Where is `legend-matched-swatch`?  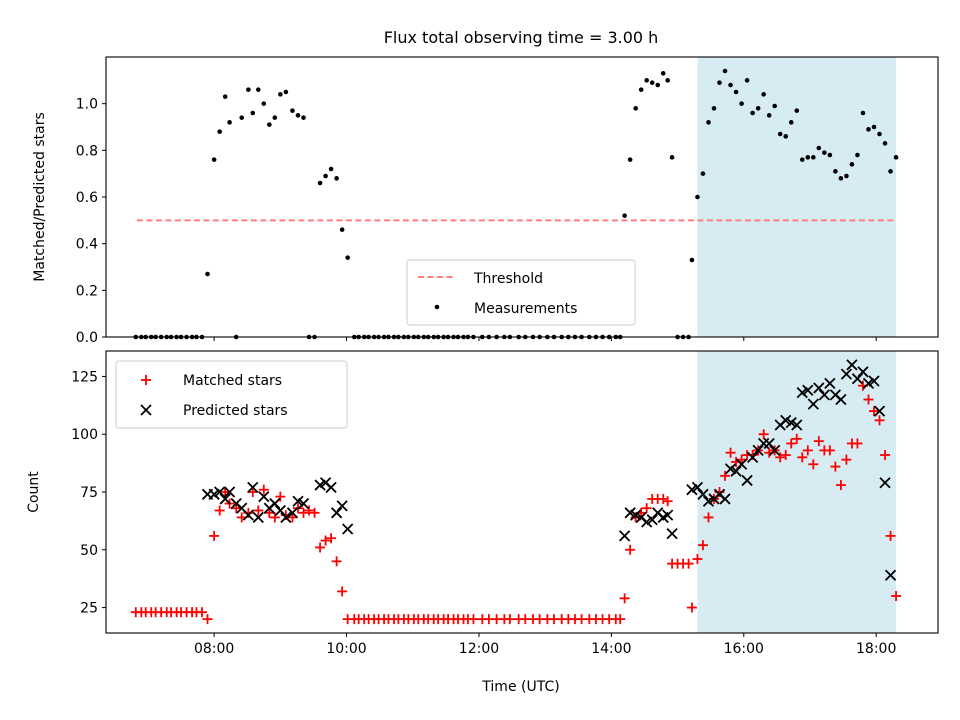 legend-matched-swatch is located at coordinates (146, 380).